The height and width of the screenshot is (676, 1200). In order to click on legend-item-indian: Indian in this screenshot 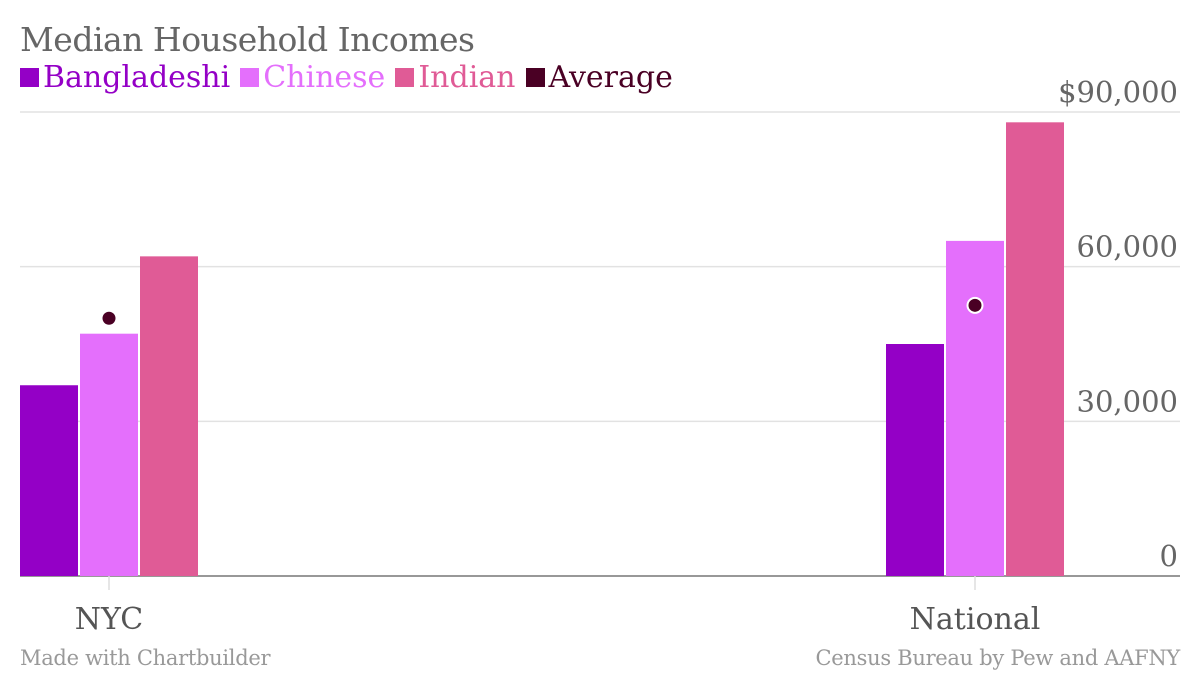, I will do `click(455, 77)`.